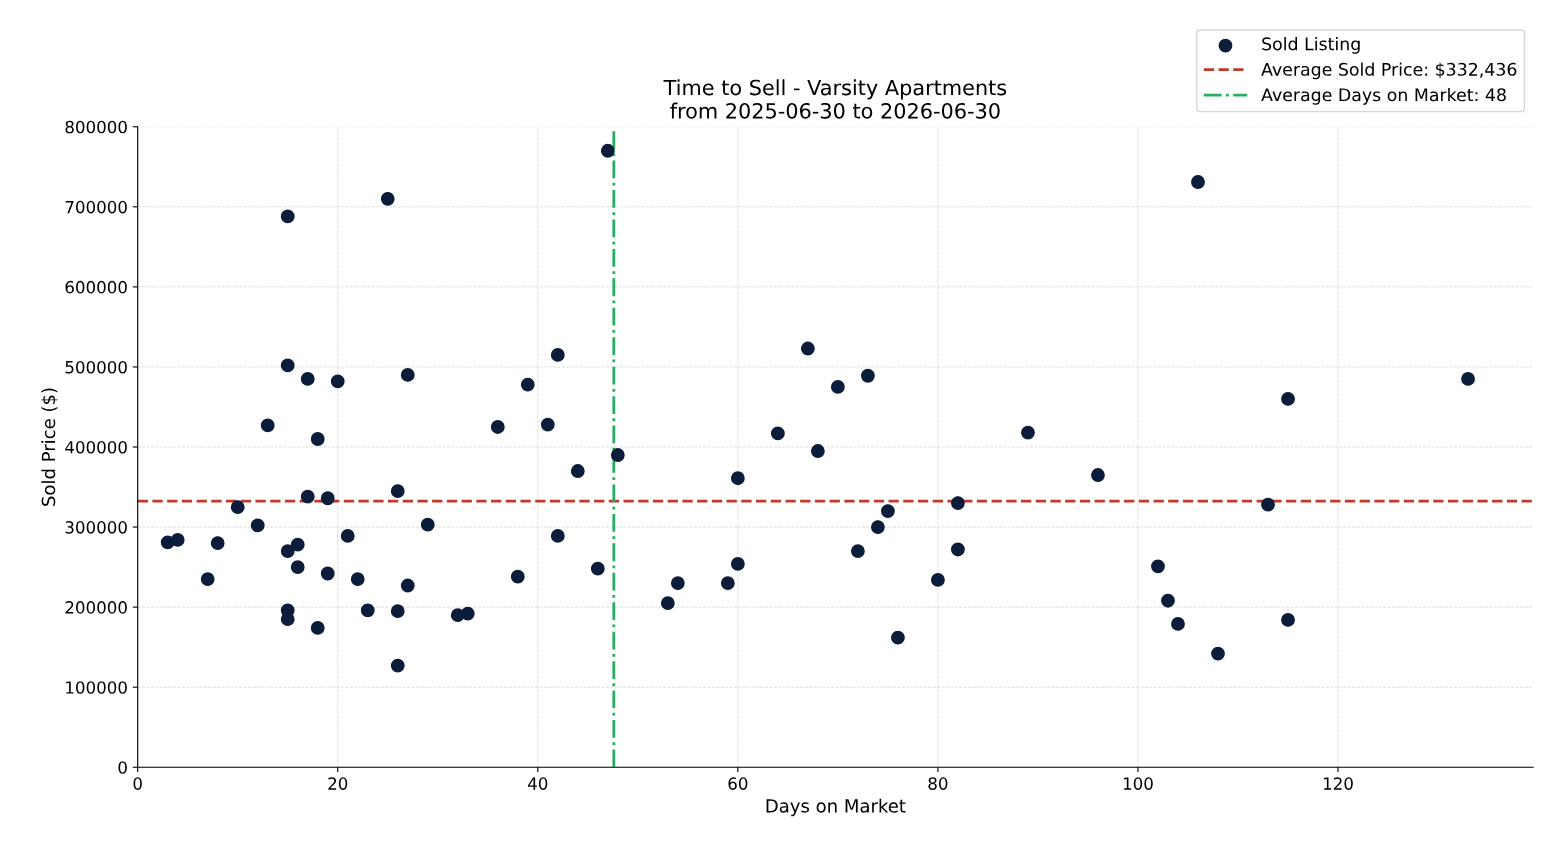 The width and height of the screenshot is (1547, 845). What do you see at coordinates (137, 783) in the screenshot?
I see `x-tick-label: 0` at bounding box center [137, 783].